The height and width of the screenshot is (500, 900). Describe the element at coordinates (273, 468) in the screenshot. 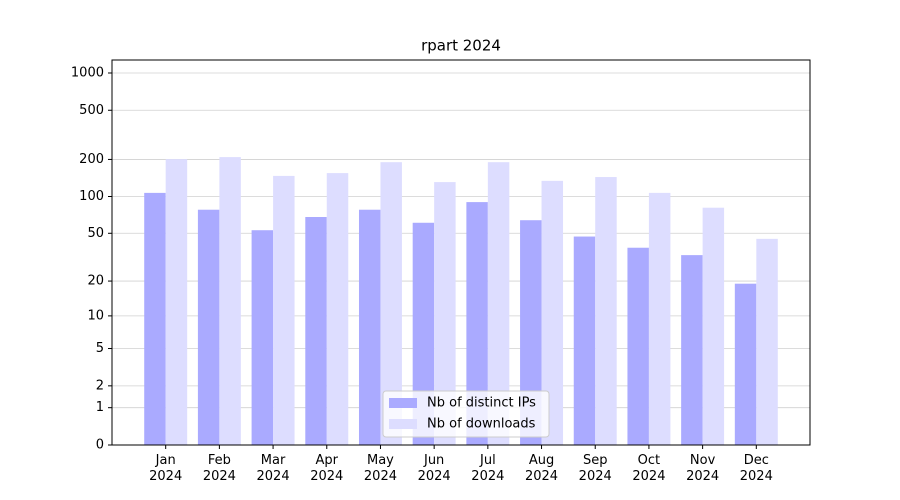

I see `x-tick-label: Mar 2024` at that location.